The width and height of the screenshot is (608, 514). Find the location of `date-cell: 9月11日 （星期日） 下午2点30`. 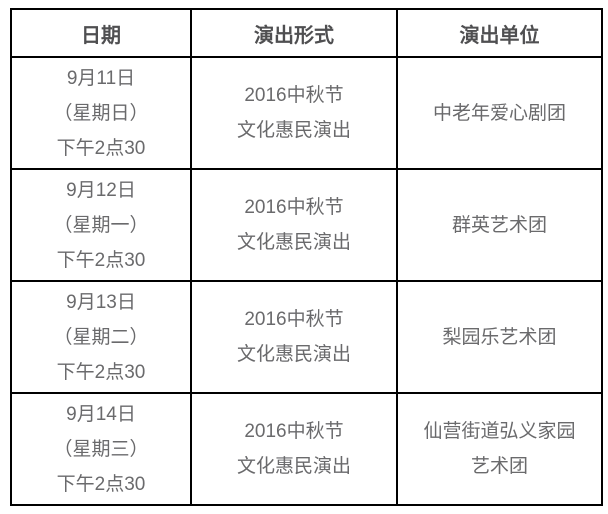

date-cell: 9月11日 （星期日） 下午2点30 is located at coordinates (101, 113).